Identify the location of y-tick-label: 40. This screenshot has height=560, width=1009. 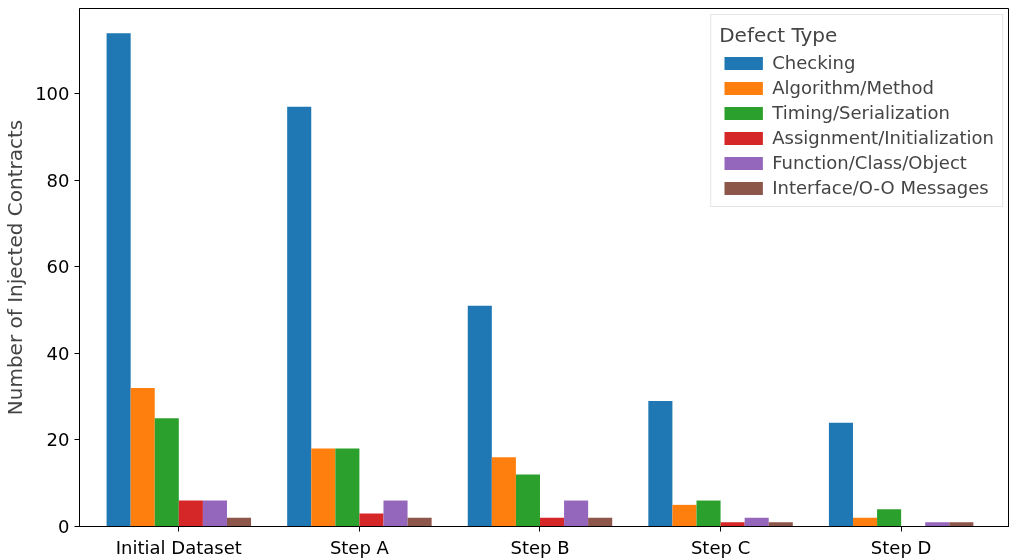
(58, 353).